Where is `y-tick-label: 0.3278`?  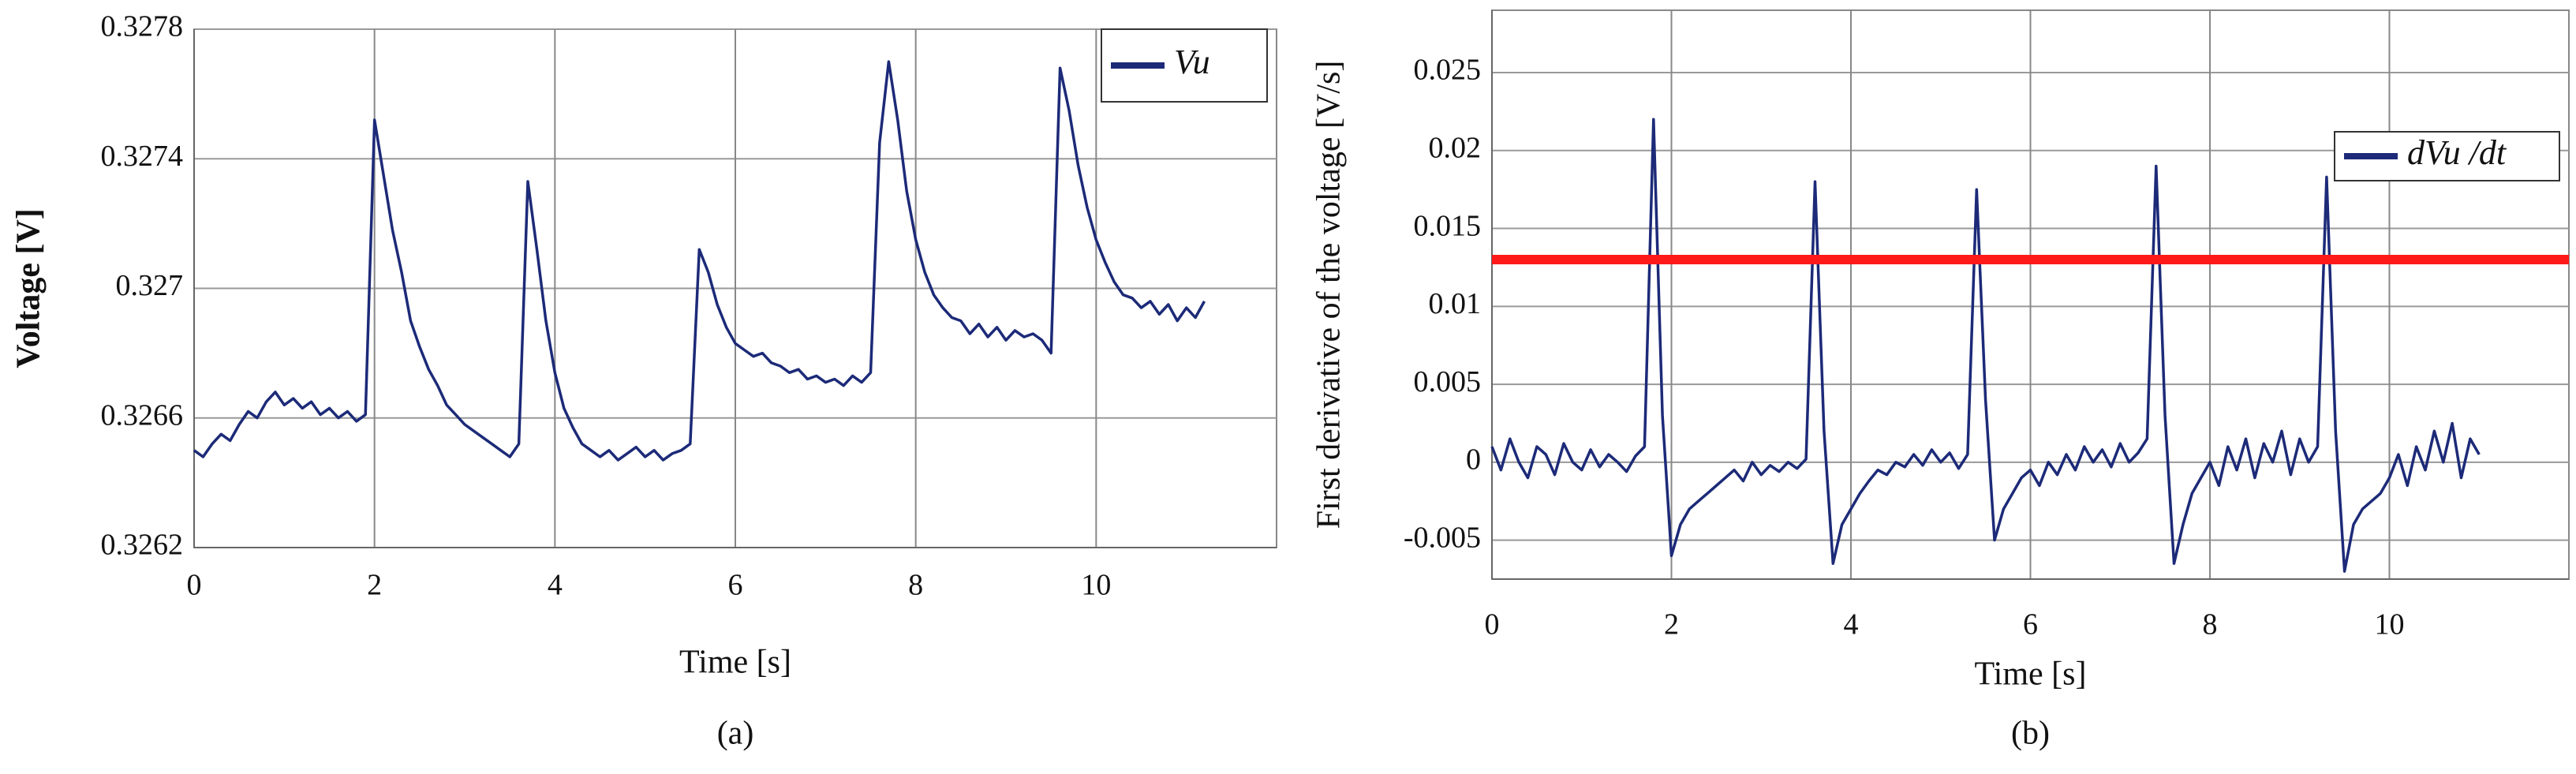
y-tick-label: 0.3278 is located at coordinates (142, 27).